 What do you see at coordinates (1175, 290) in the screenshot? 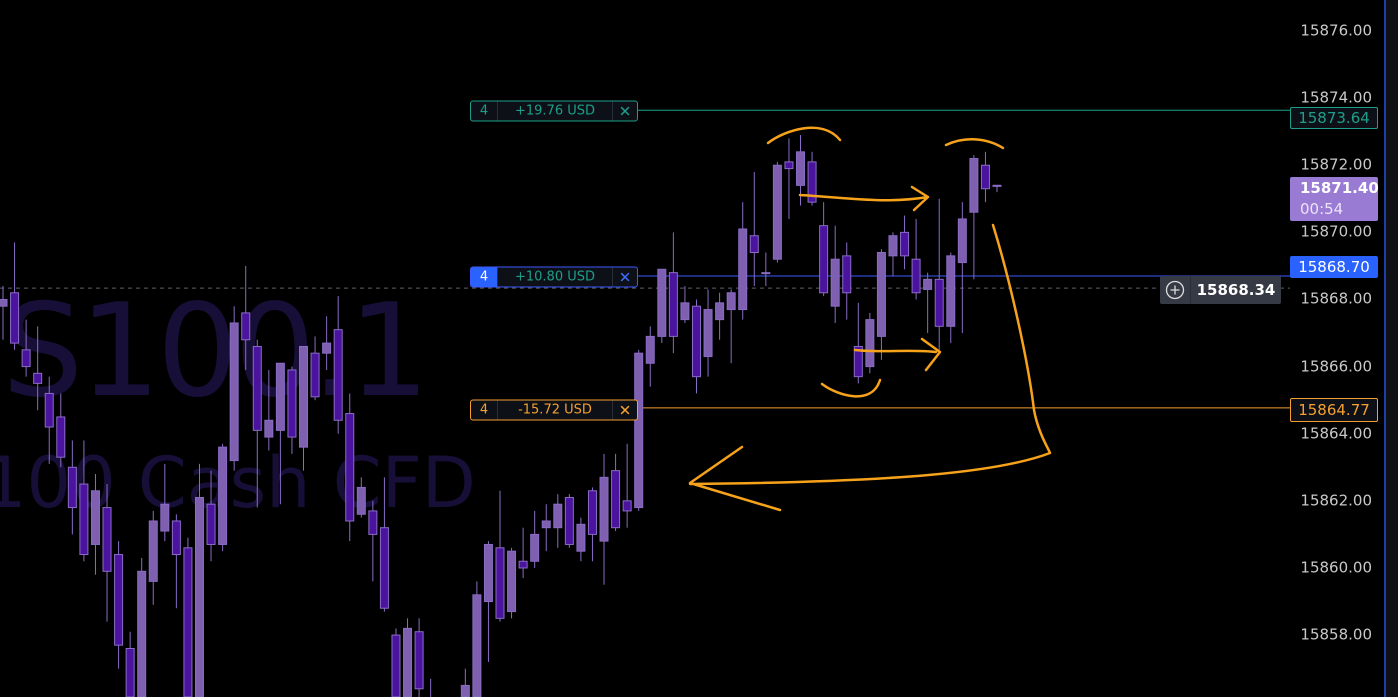
I see `plus-circle-icon` at bounding box center [1175, 290].